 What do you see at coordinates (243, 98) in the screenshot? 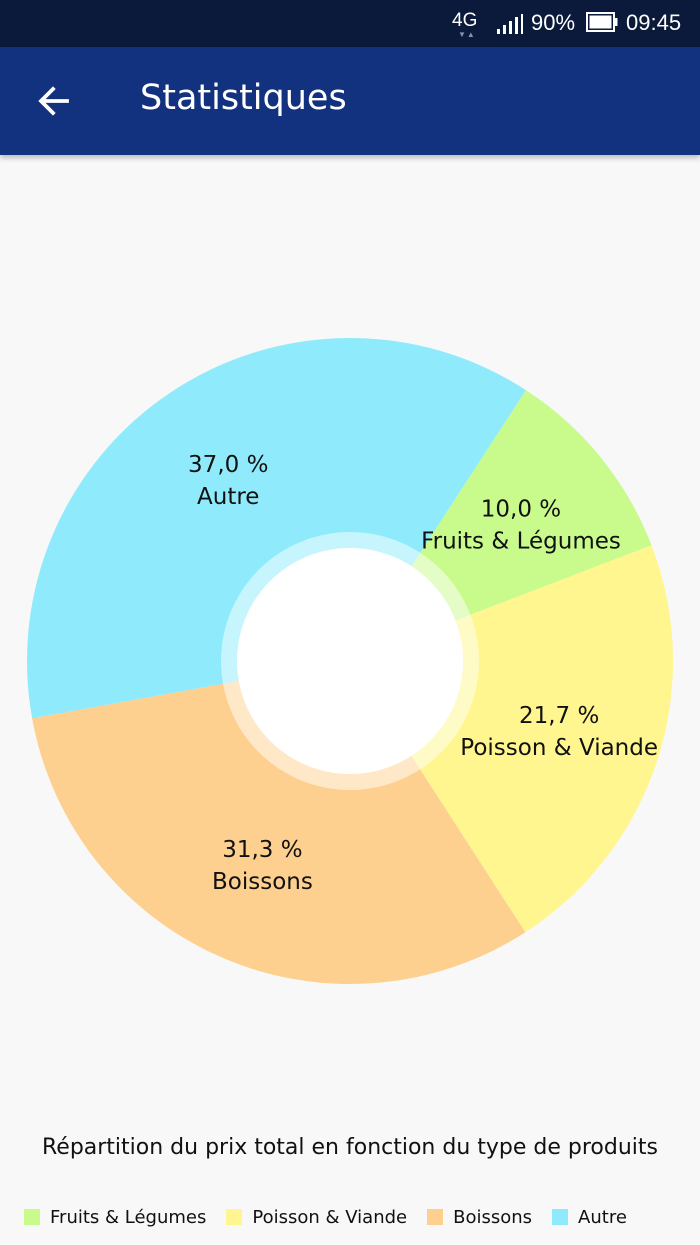
I see `page-title: Statistiques` at bounding box center [243, 98].